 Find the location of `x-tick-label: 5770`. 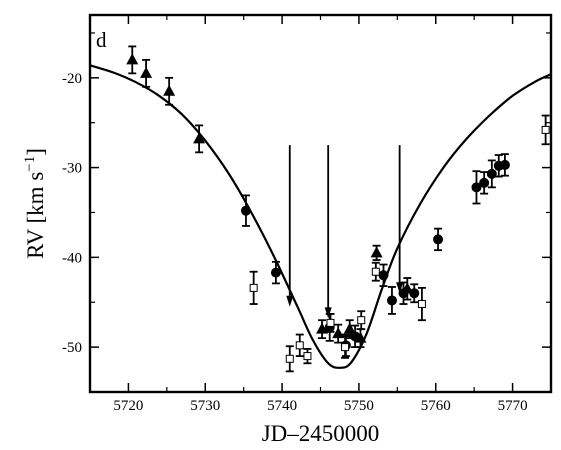

x-tick-label: 5770 is located at coordinates (513, 406).